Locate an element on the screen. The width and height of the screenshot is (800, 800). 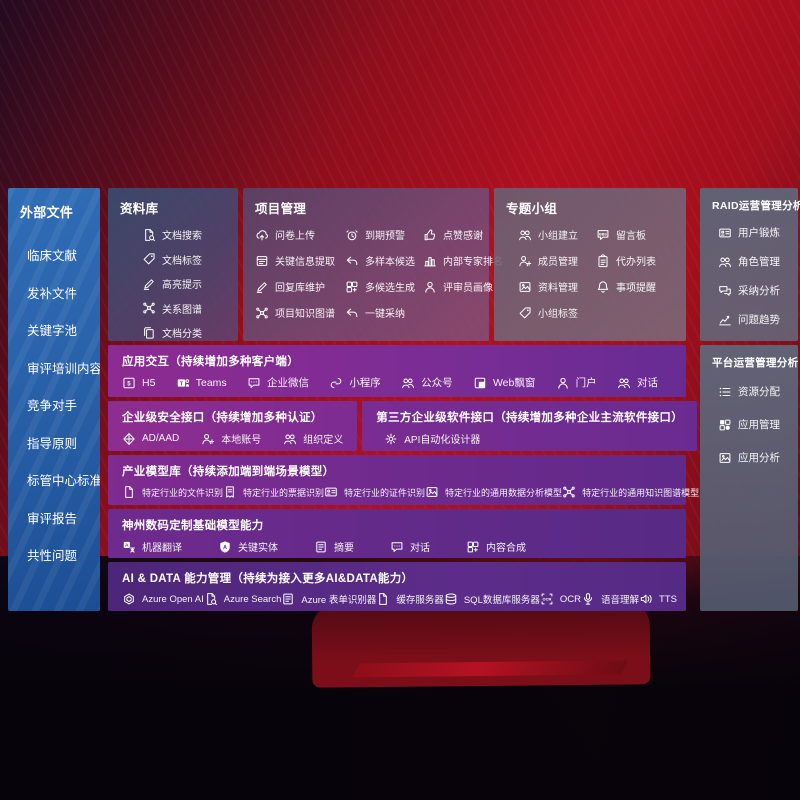
multi-candidate-item: 多候选生成 is located at coordinates (382, 286).